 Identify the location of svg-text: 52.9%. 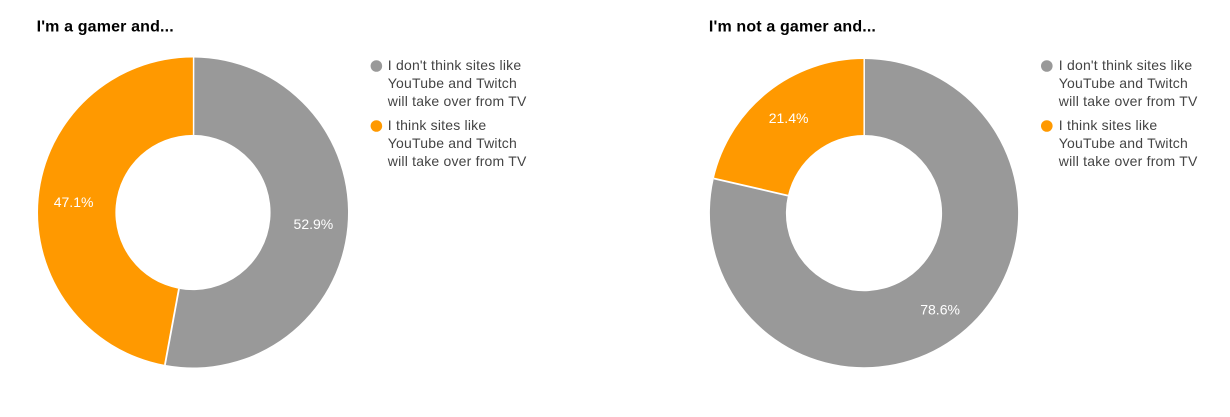
(314, 224).